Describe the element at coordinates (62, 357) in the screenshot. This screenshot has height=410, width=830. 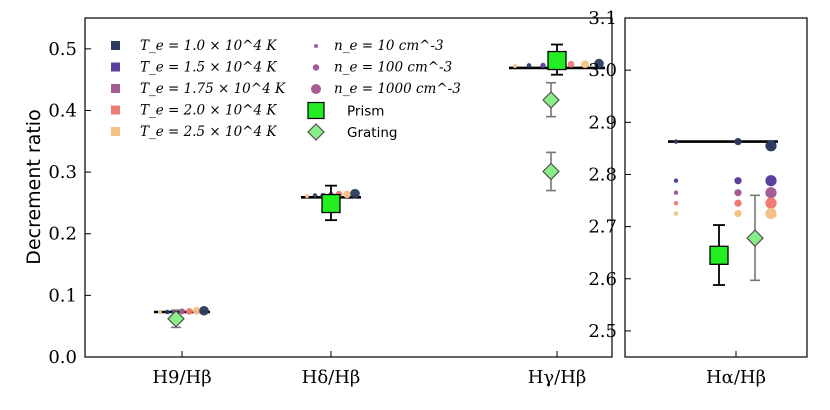
I see `y-tick-label: 0.0` at that location.